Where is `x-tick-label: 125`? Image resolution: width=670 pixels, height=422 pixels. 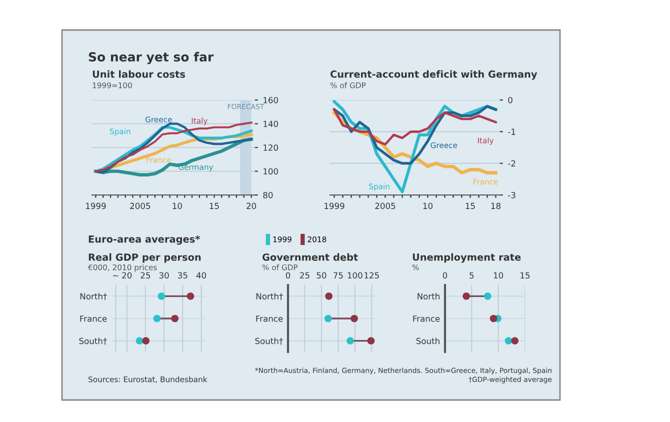
x-tick-label: 125 is located at coordinates (371, 275).